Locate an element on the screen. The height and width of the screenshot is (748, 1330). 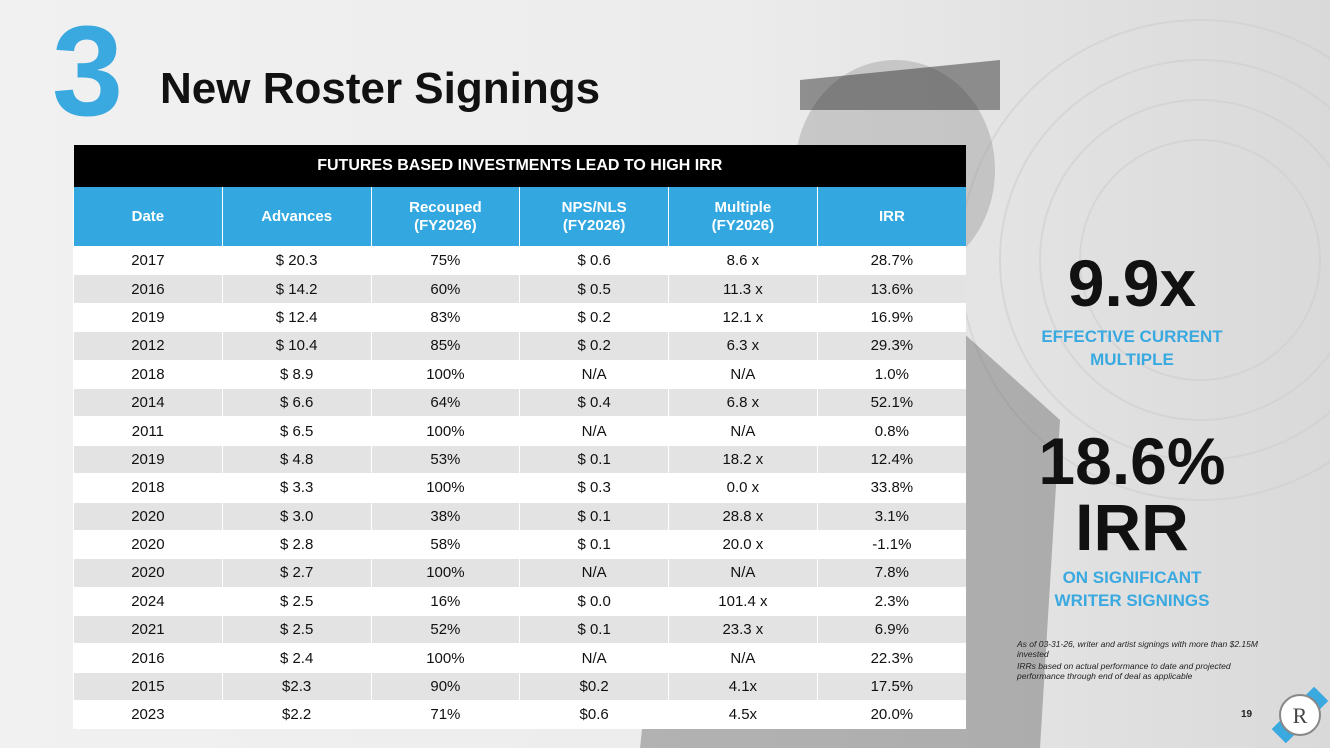
column-header: NPS/NLS (FY2026) is located at coordinates (594, 217).